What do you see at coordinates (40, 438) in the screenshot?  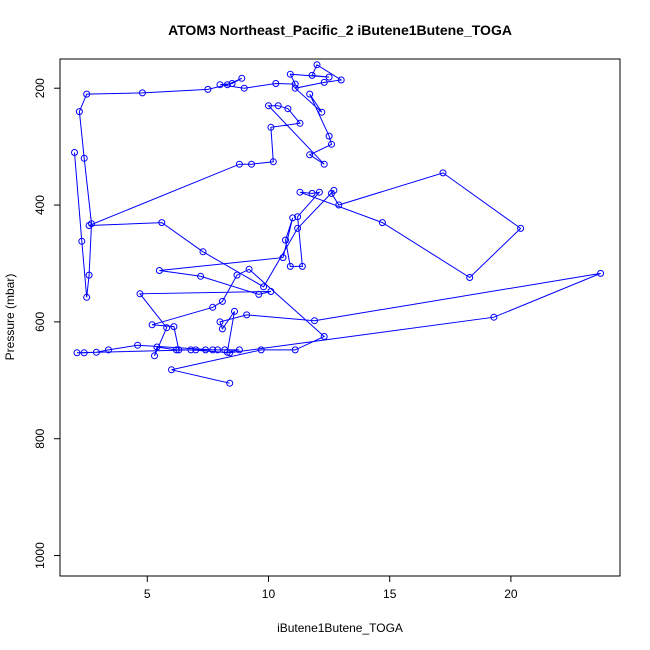 I see `y-tick-label: 800` at bounding box center [40, 438].